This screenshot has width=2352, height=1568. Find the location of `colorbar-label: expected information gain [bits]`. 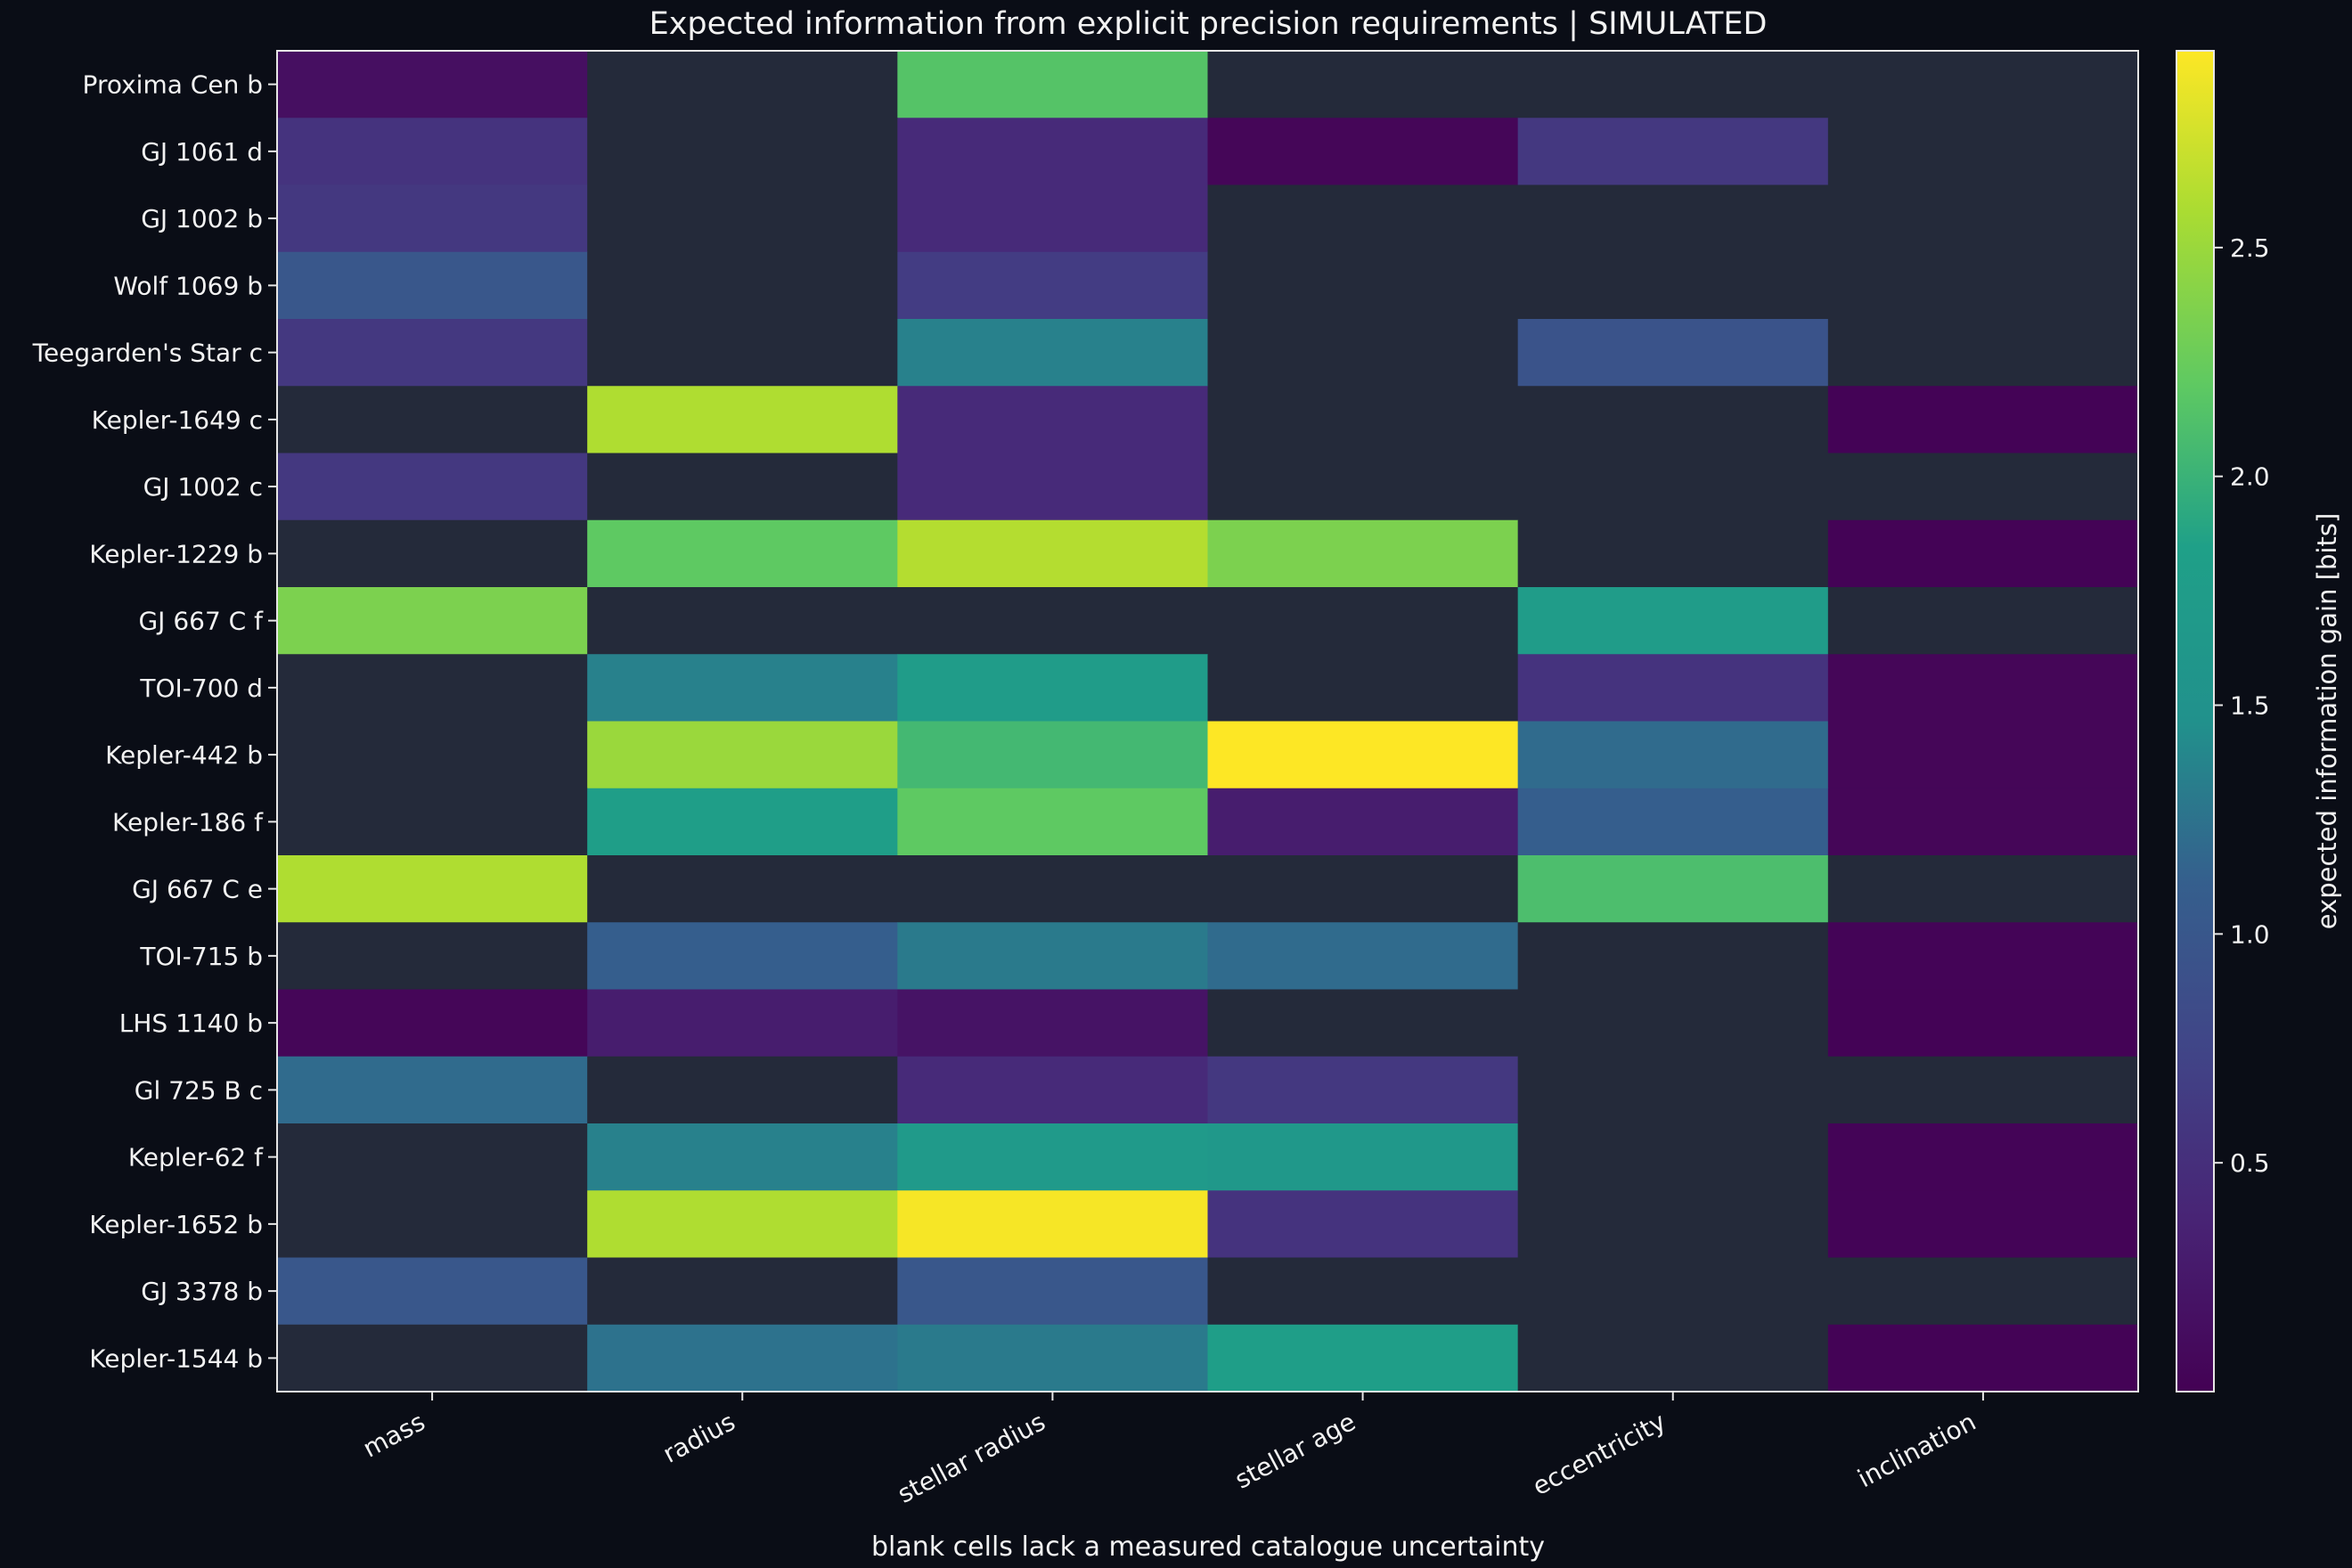

colorbar-label: expected information gain [bits] is located at coordinates (2327, 721).